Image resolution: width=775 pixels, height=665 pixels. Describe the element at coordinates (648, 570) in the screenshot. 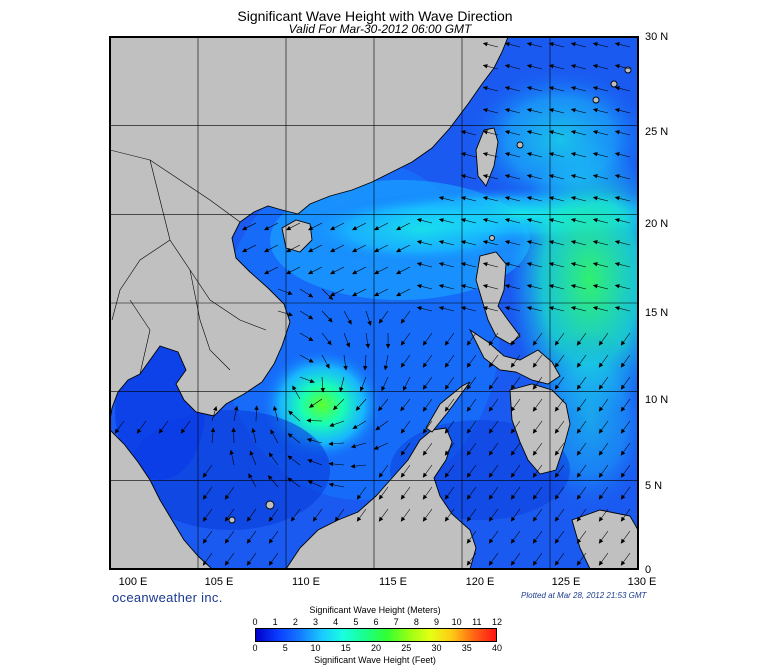

I see `lat-label-0: 0` at that location.